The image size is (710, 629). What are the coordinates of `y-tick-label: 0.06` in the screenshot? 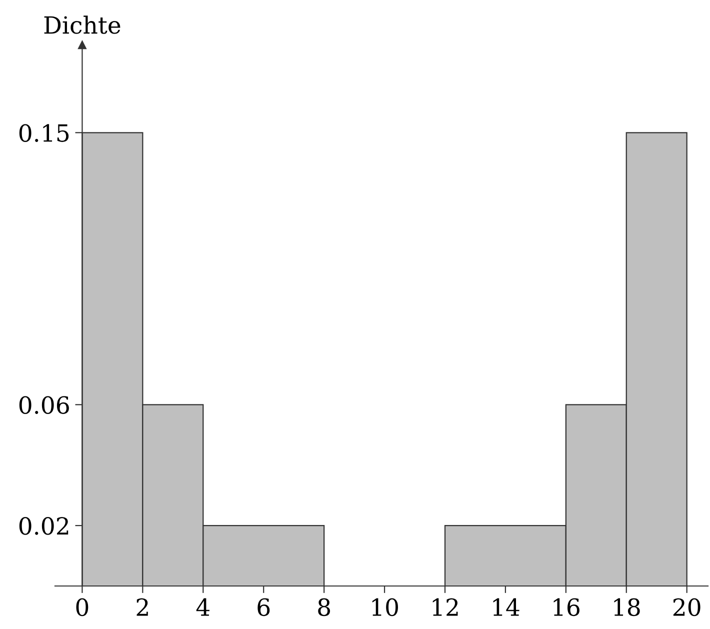 It's located at (44, 405).